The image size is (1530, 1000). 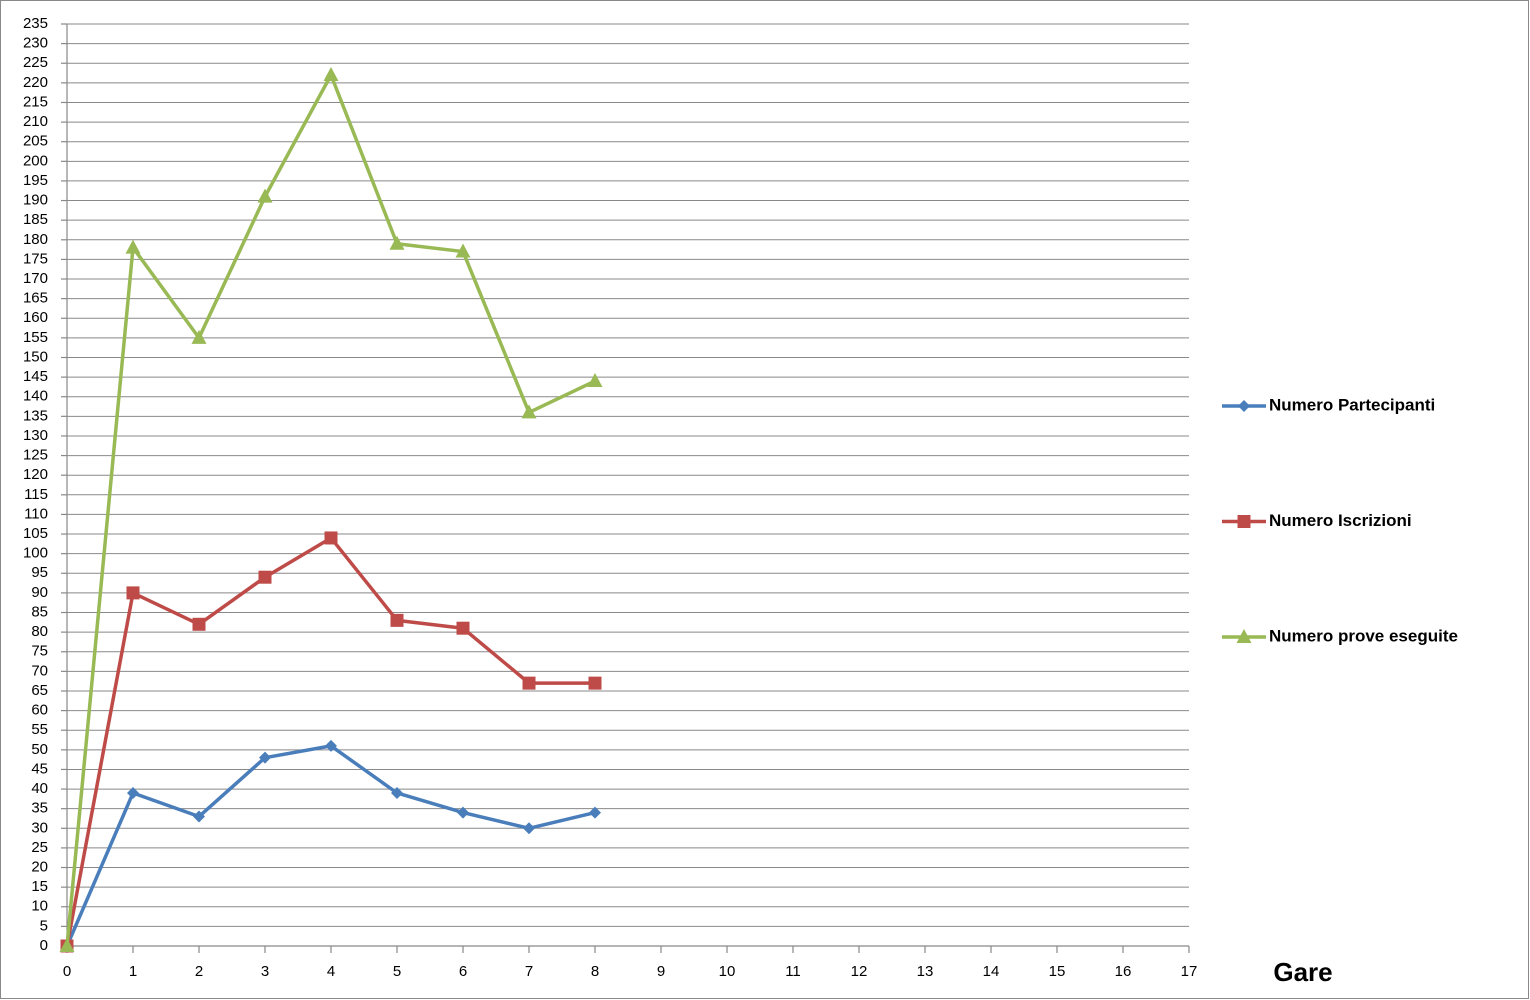 I want to click on y-tick-label: 130, so click(x=35, y=435).